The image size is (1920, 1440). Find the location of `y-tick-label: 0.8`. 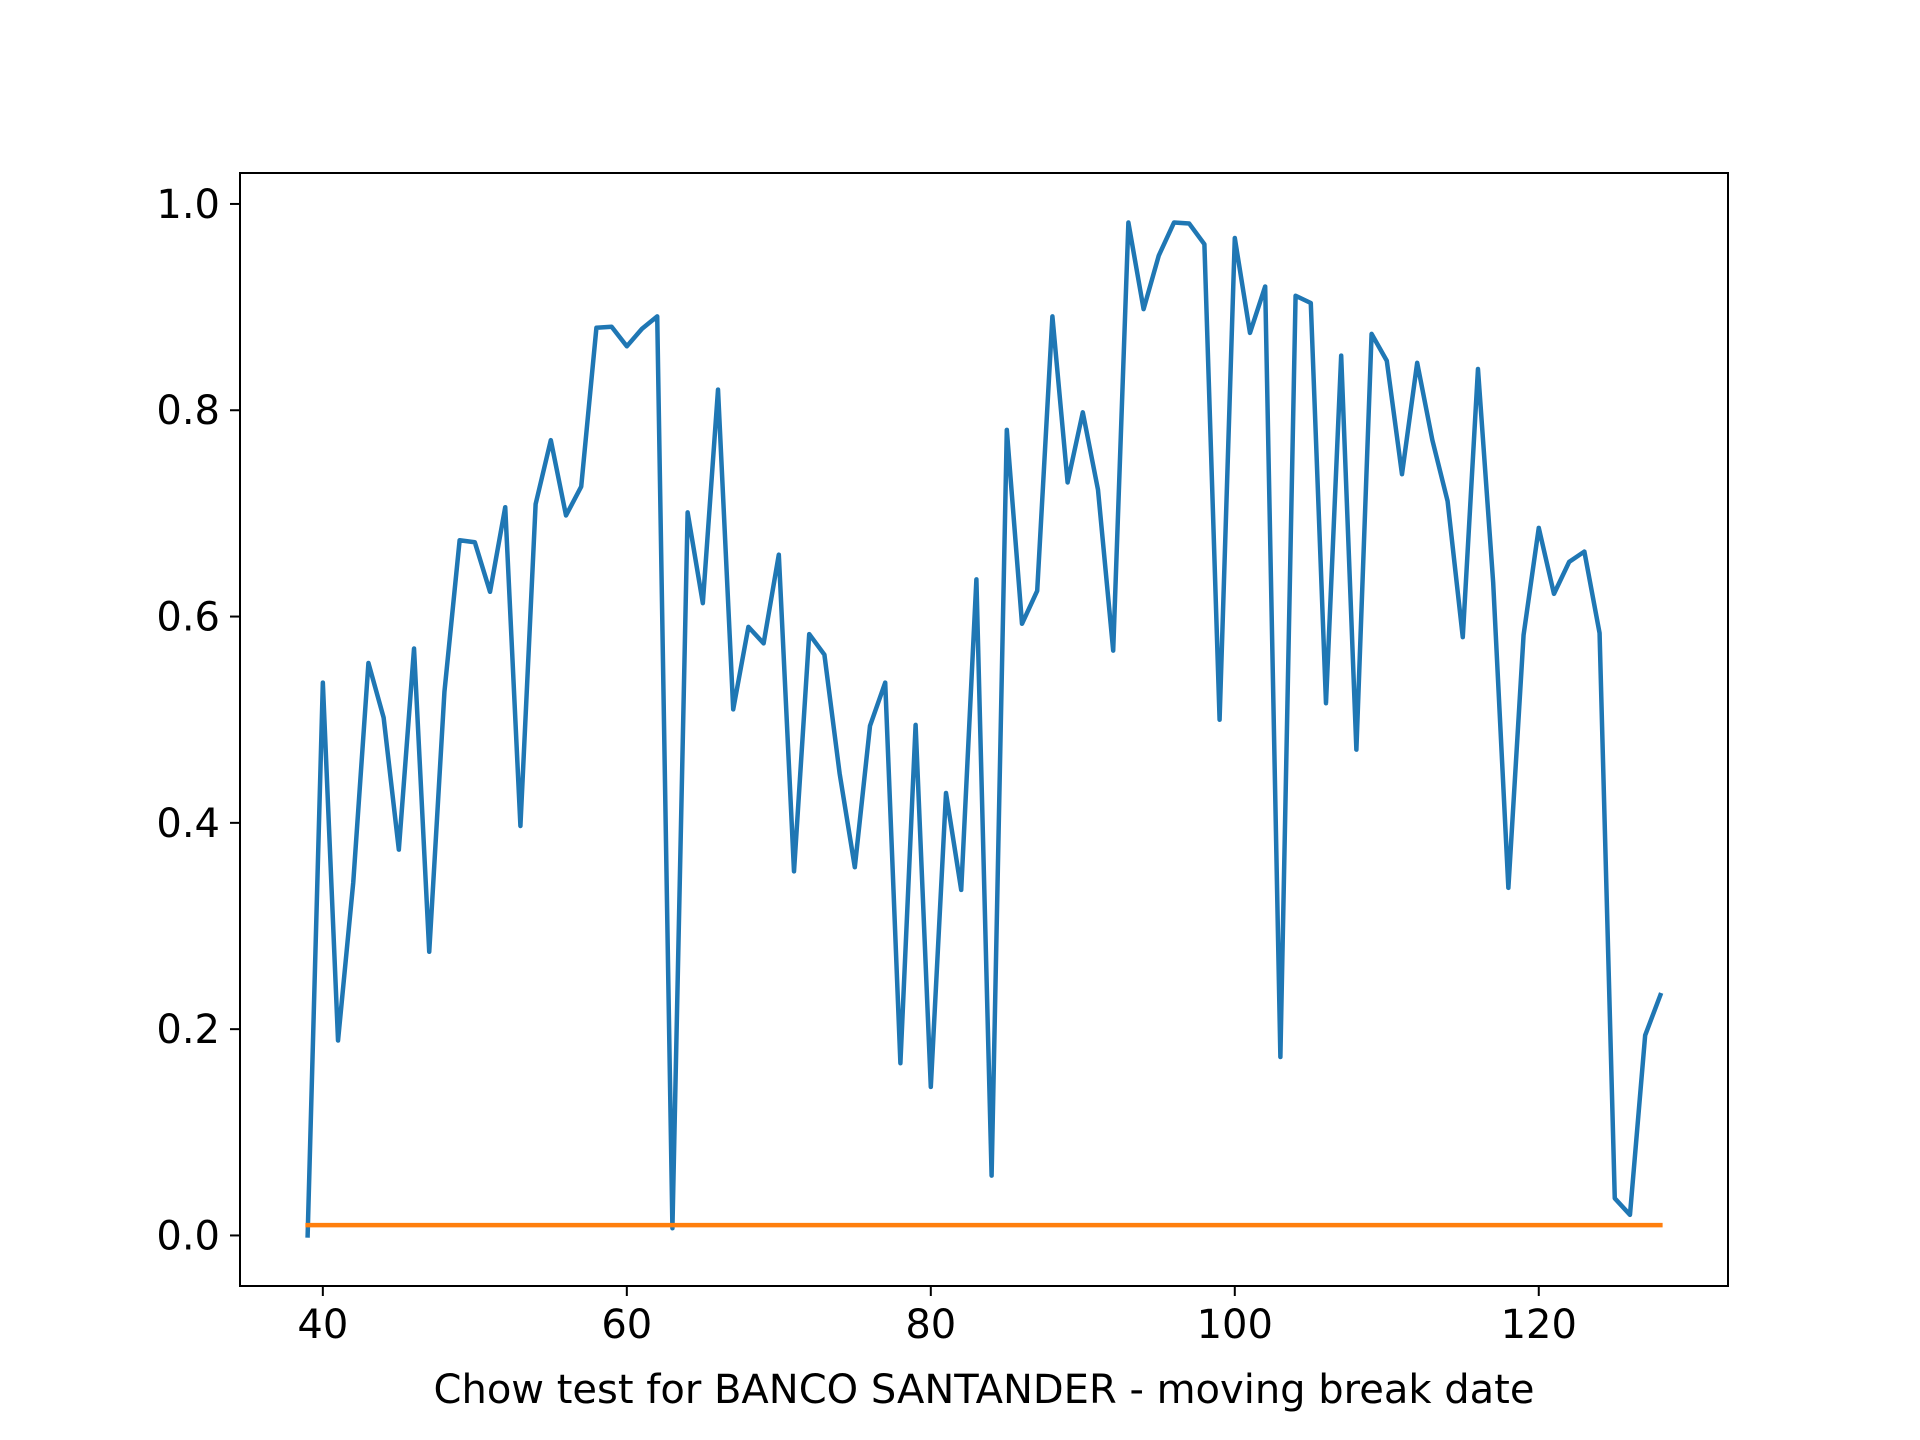

y-tick-label: 0.8 is located at coordinates (188, 411).